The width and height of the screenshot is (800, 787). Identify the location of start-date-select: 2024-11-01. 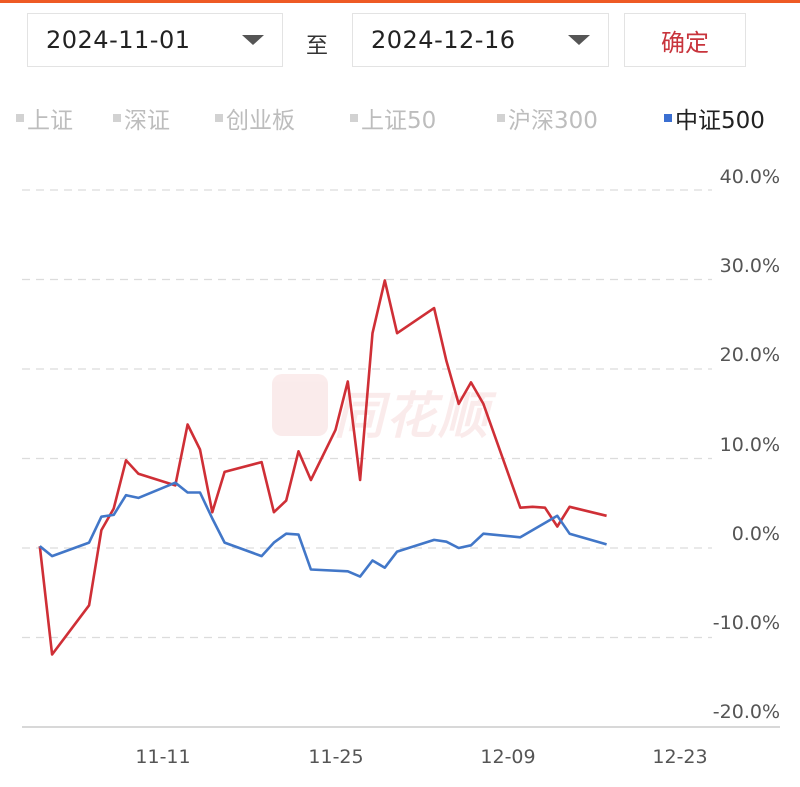
(155, 40).